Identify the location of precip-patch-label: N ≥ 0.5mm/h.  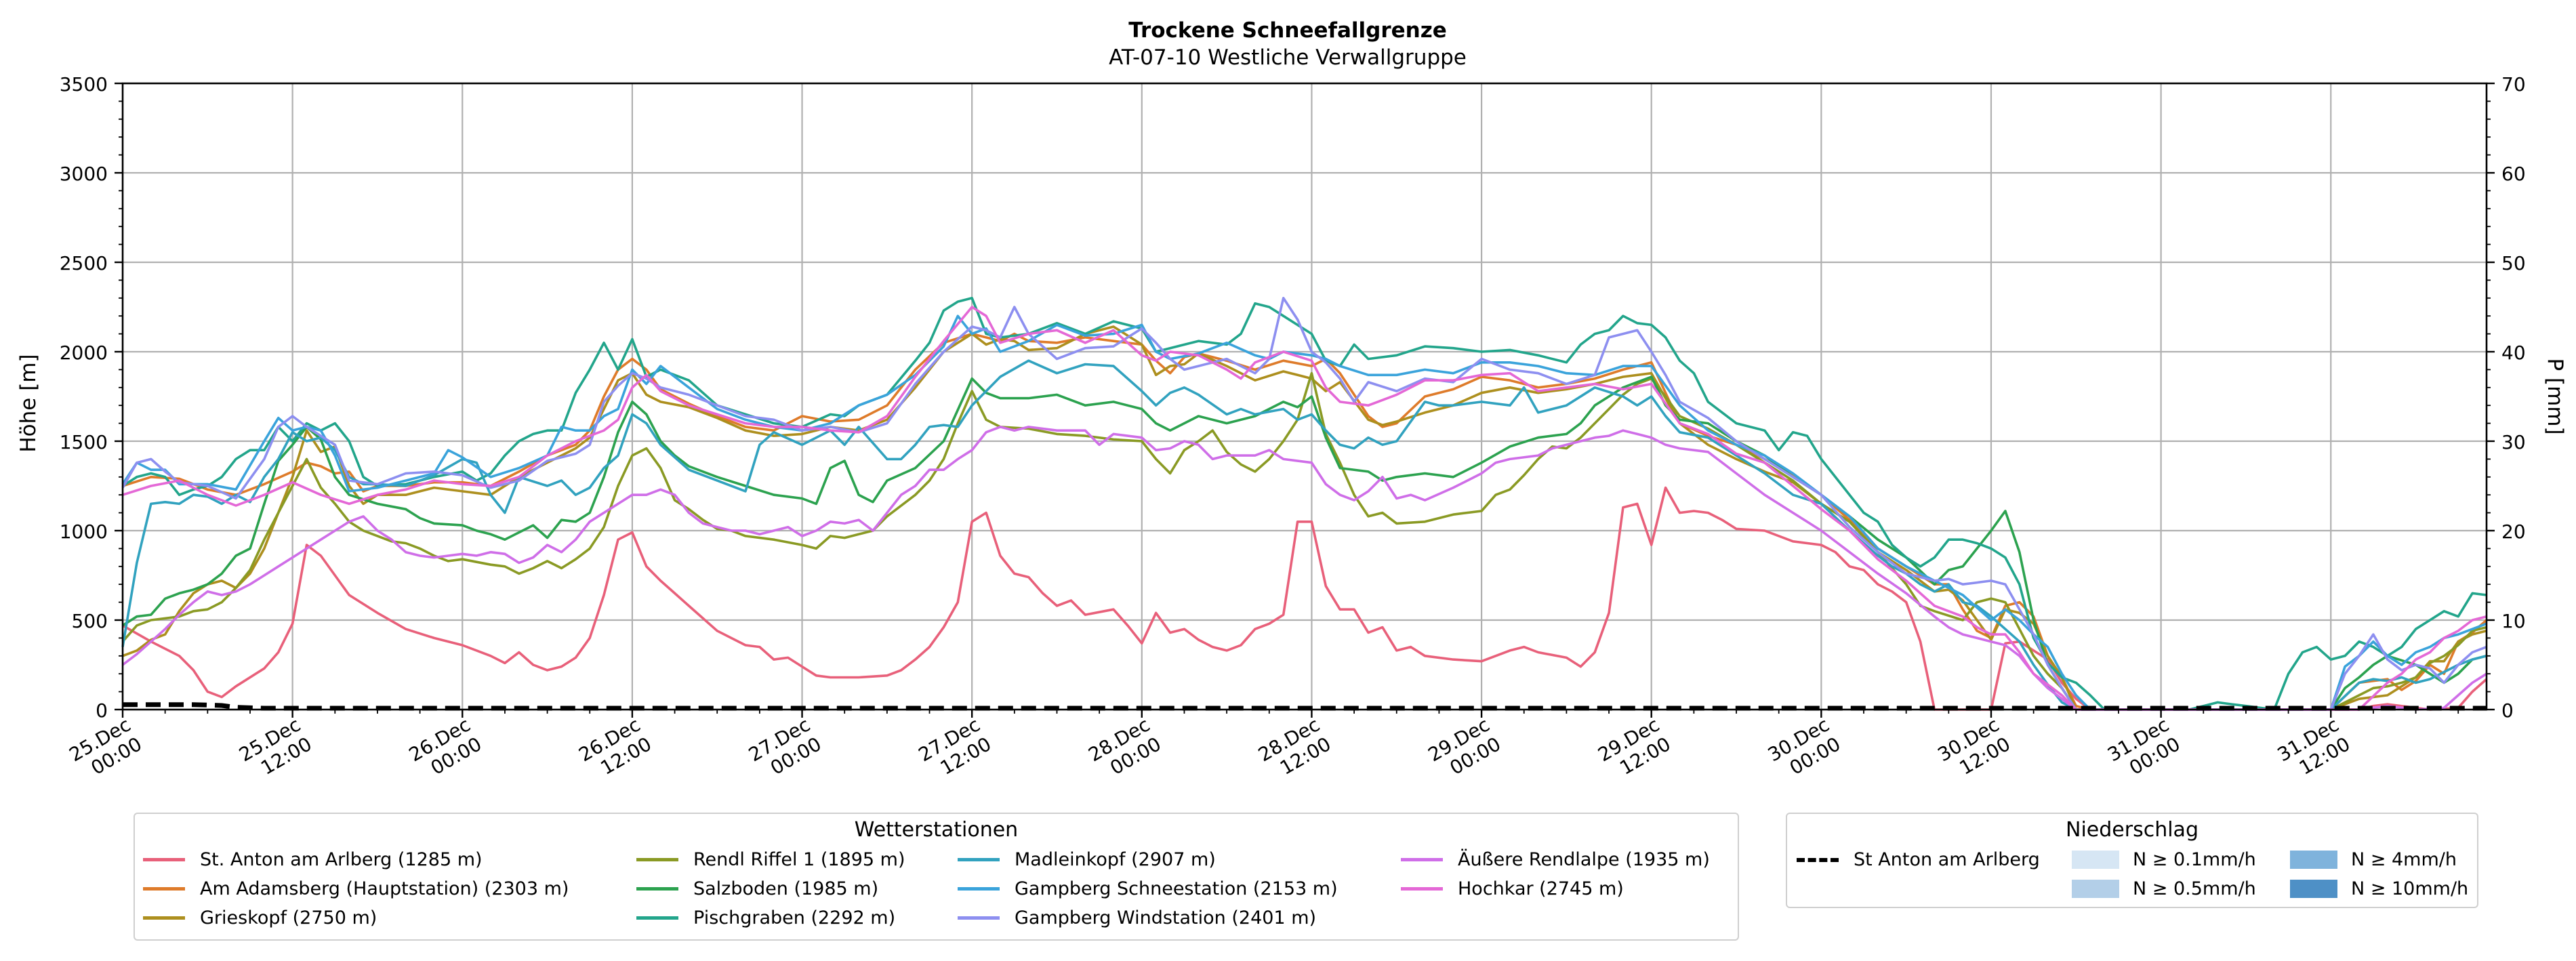
(2195, 888).